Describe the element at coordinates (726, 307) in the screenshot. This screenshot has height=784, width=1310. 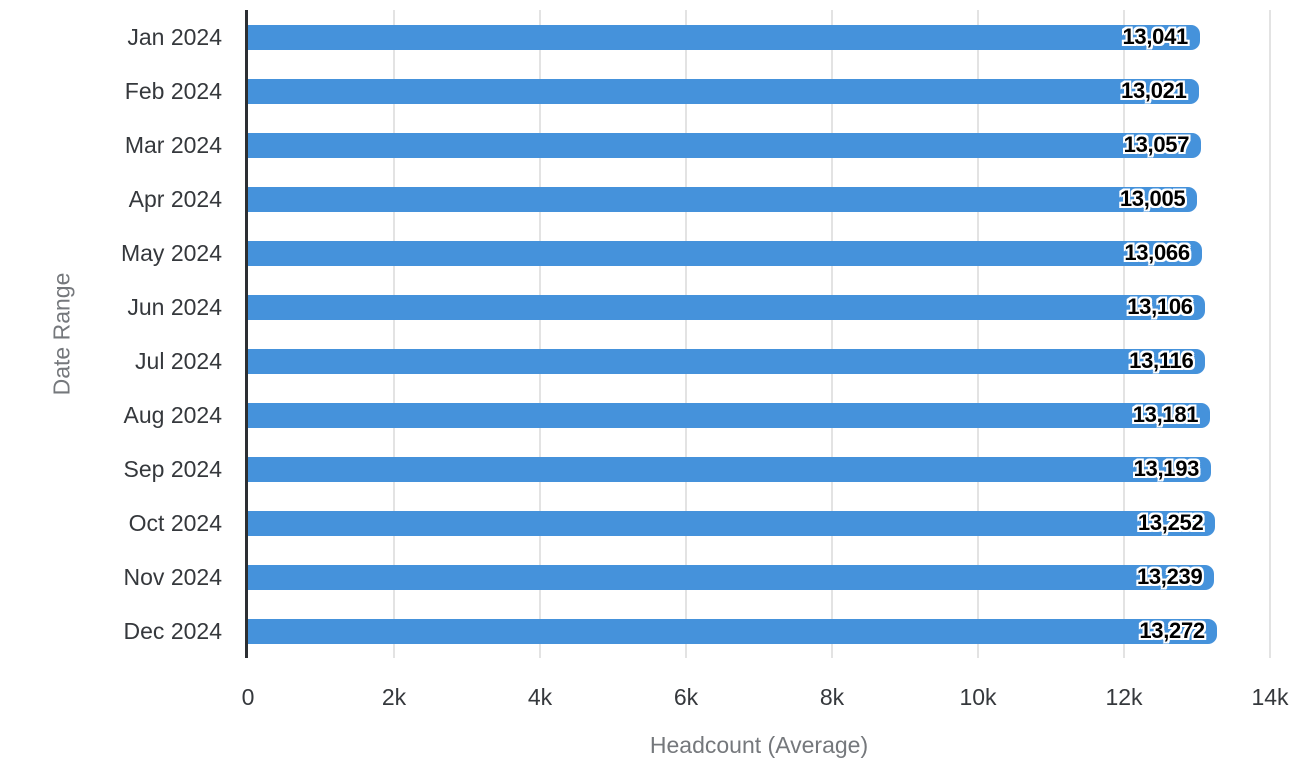
I see `bar-jun-2024: 13,106` at that location.